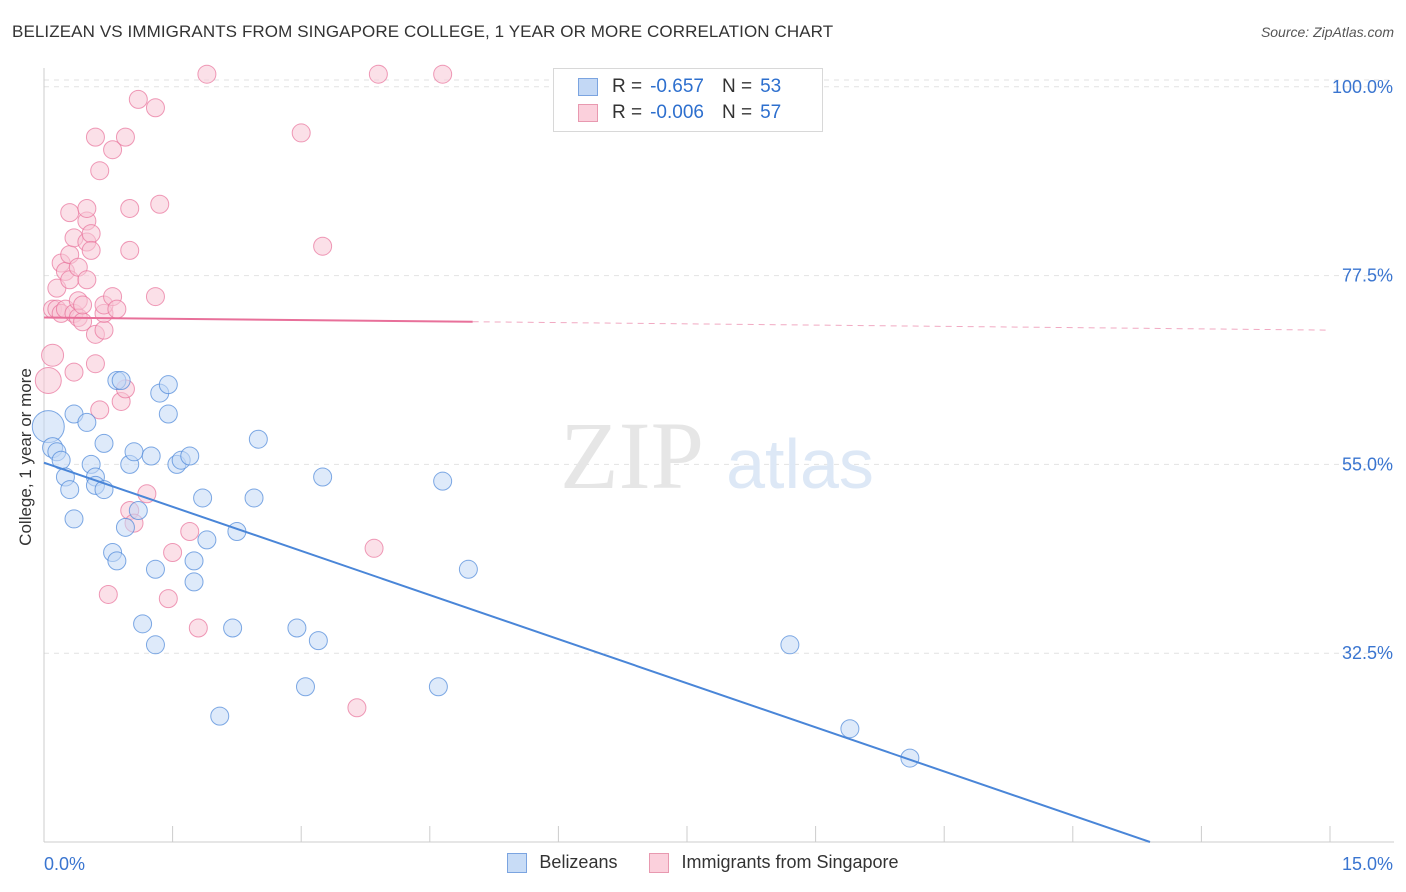 This screenshot has width=1406, height=892. Describe the element at coordinates (790, 862) in the screenshot. I see `legend-label-singapore: Immigrants from Singapore` at that location.